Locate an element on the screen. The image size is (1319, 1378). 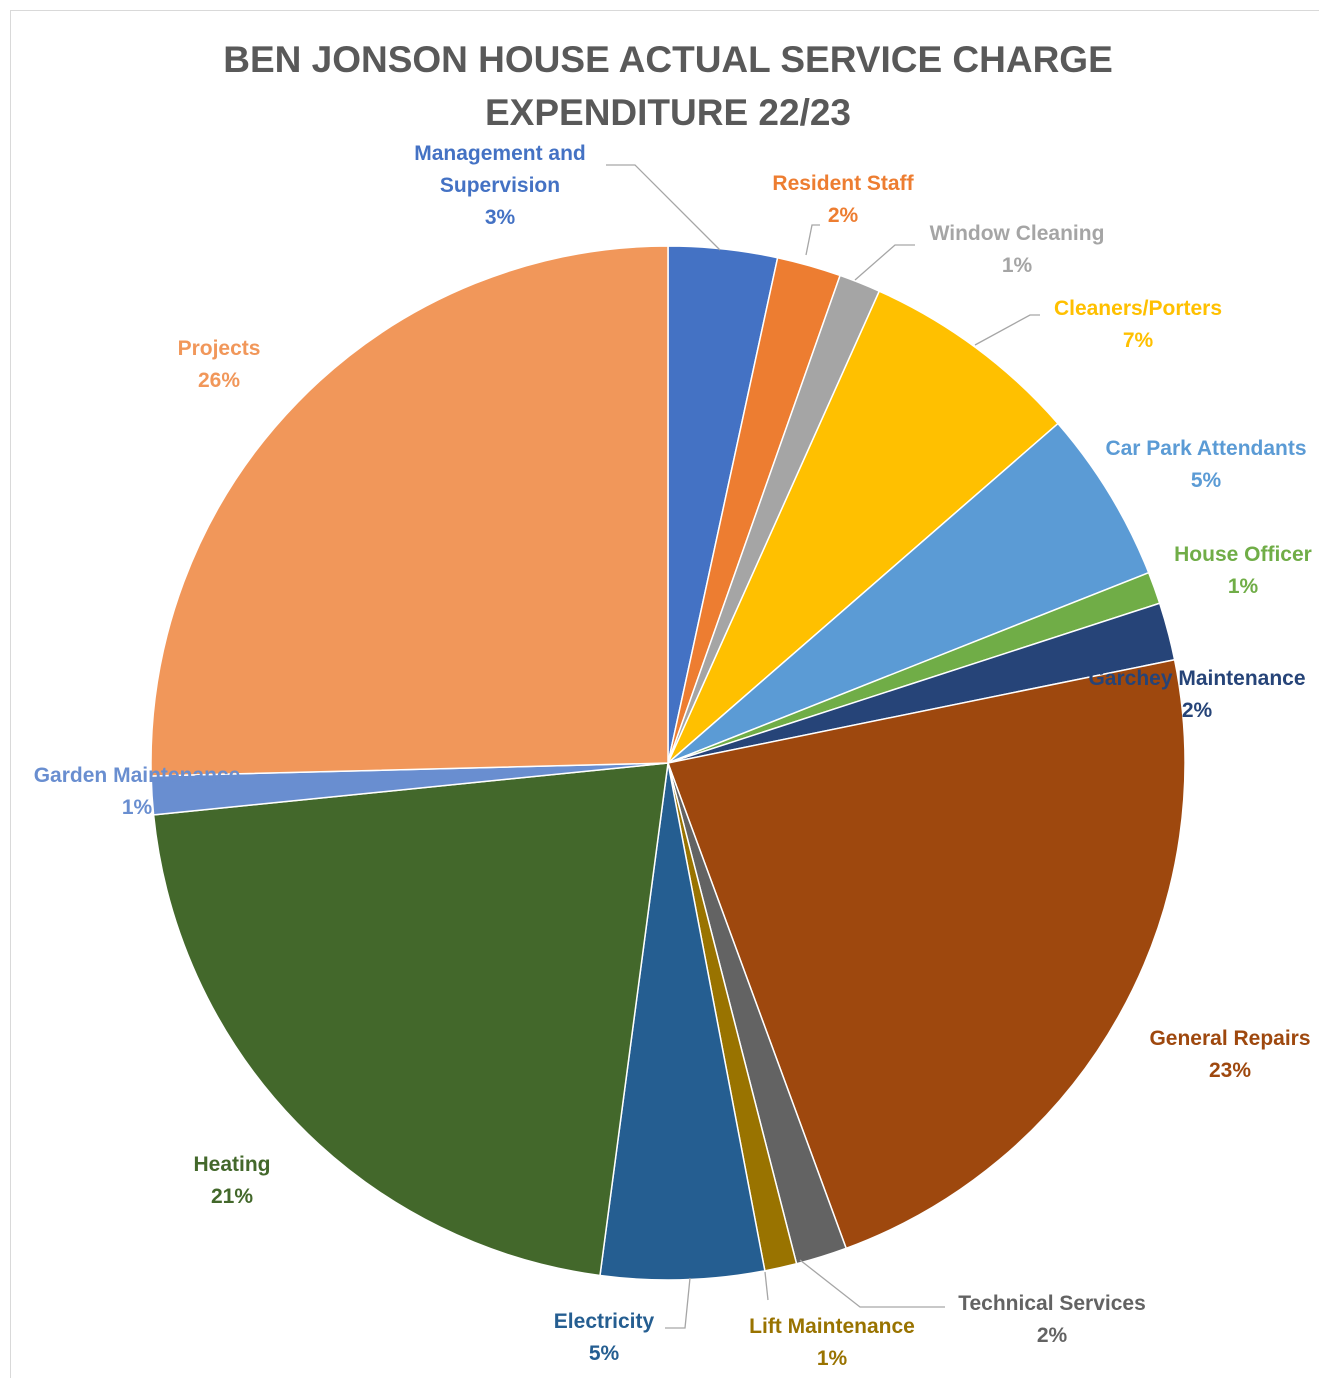
slice-category-label: Management and is located at coordinates (500, 153).